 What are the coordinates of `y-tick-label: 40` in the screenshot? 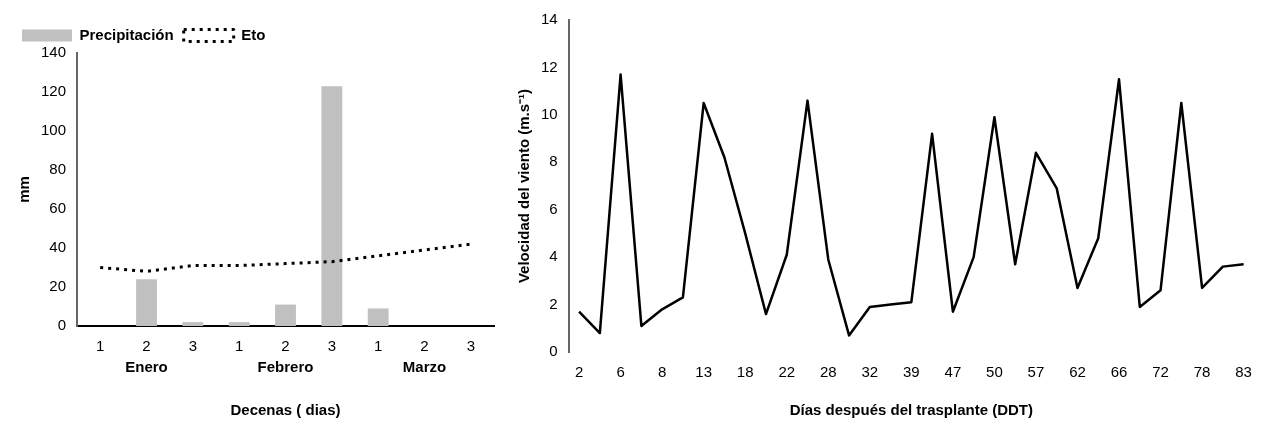 It's located at (58, 247).